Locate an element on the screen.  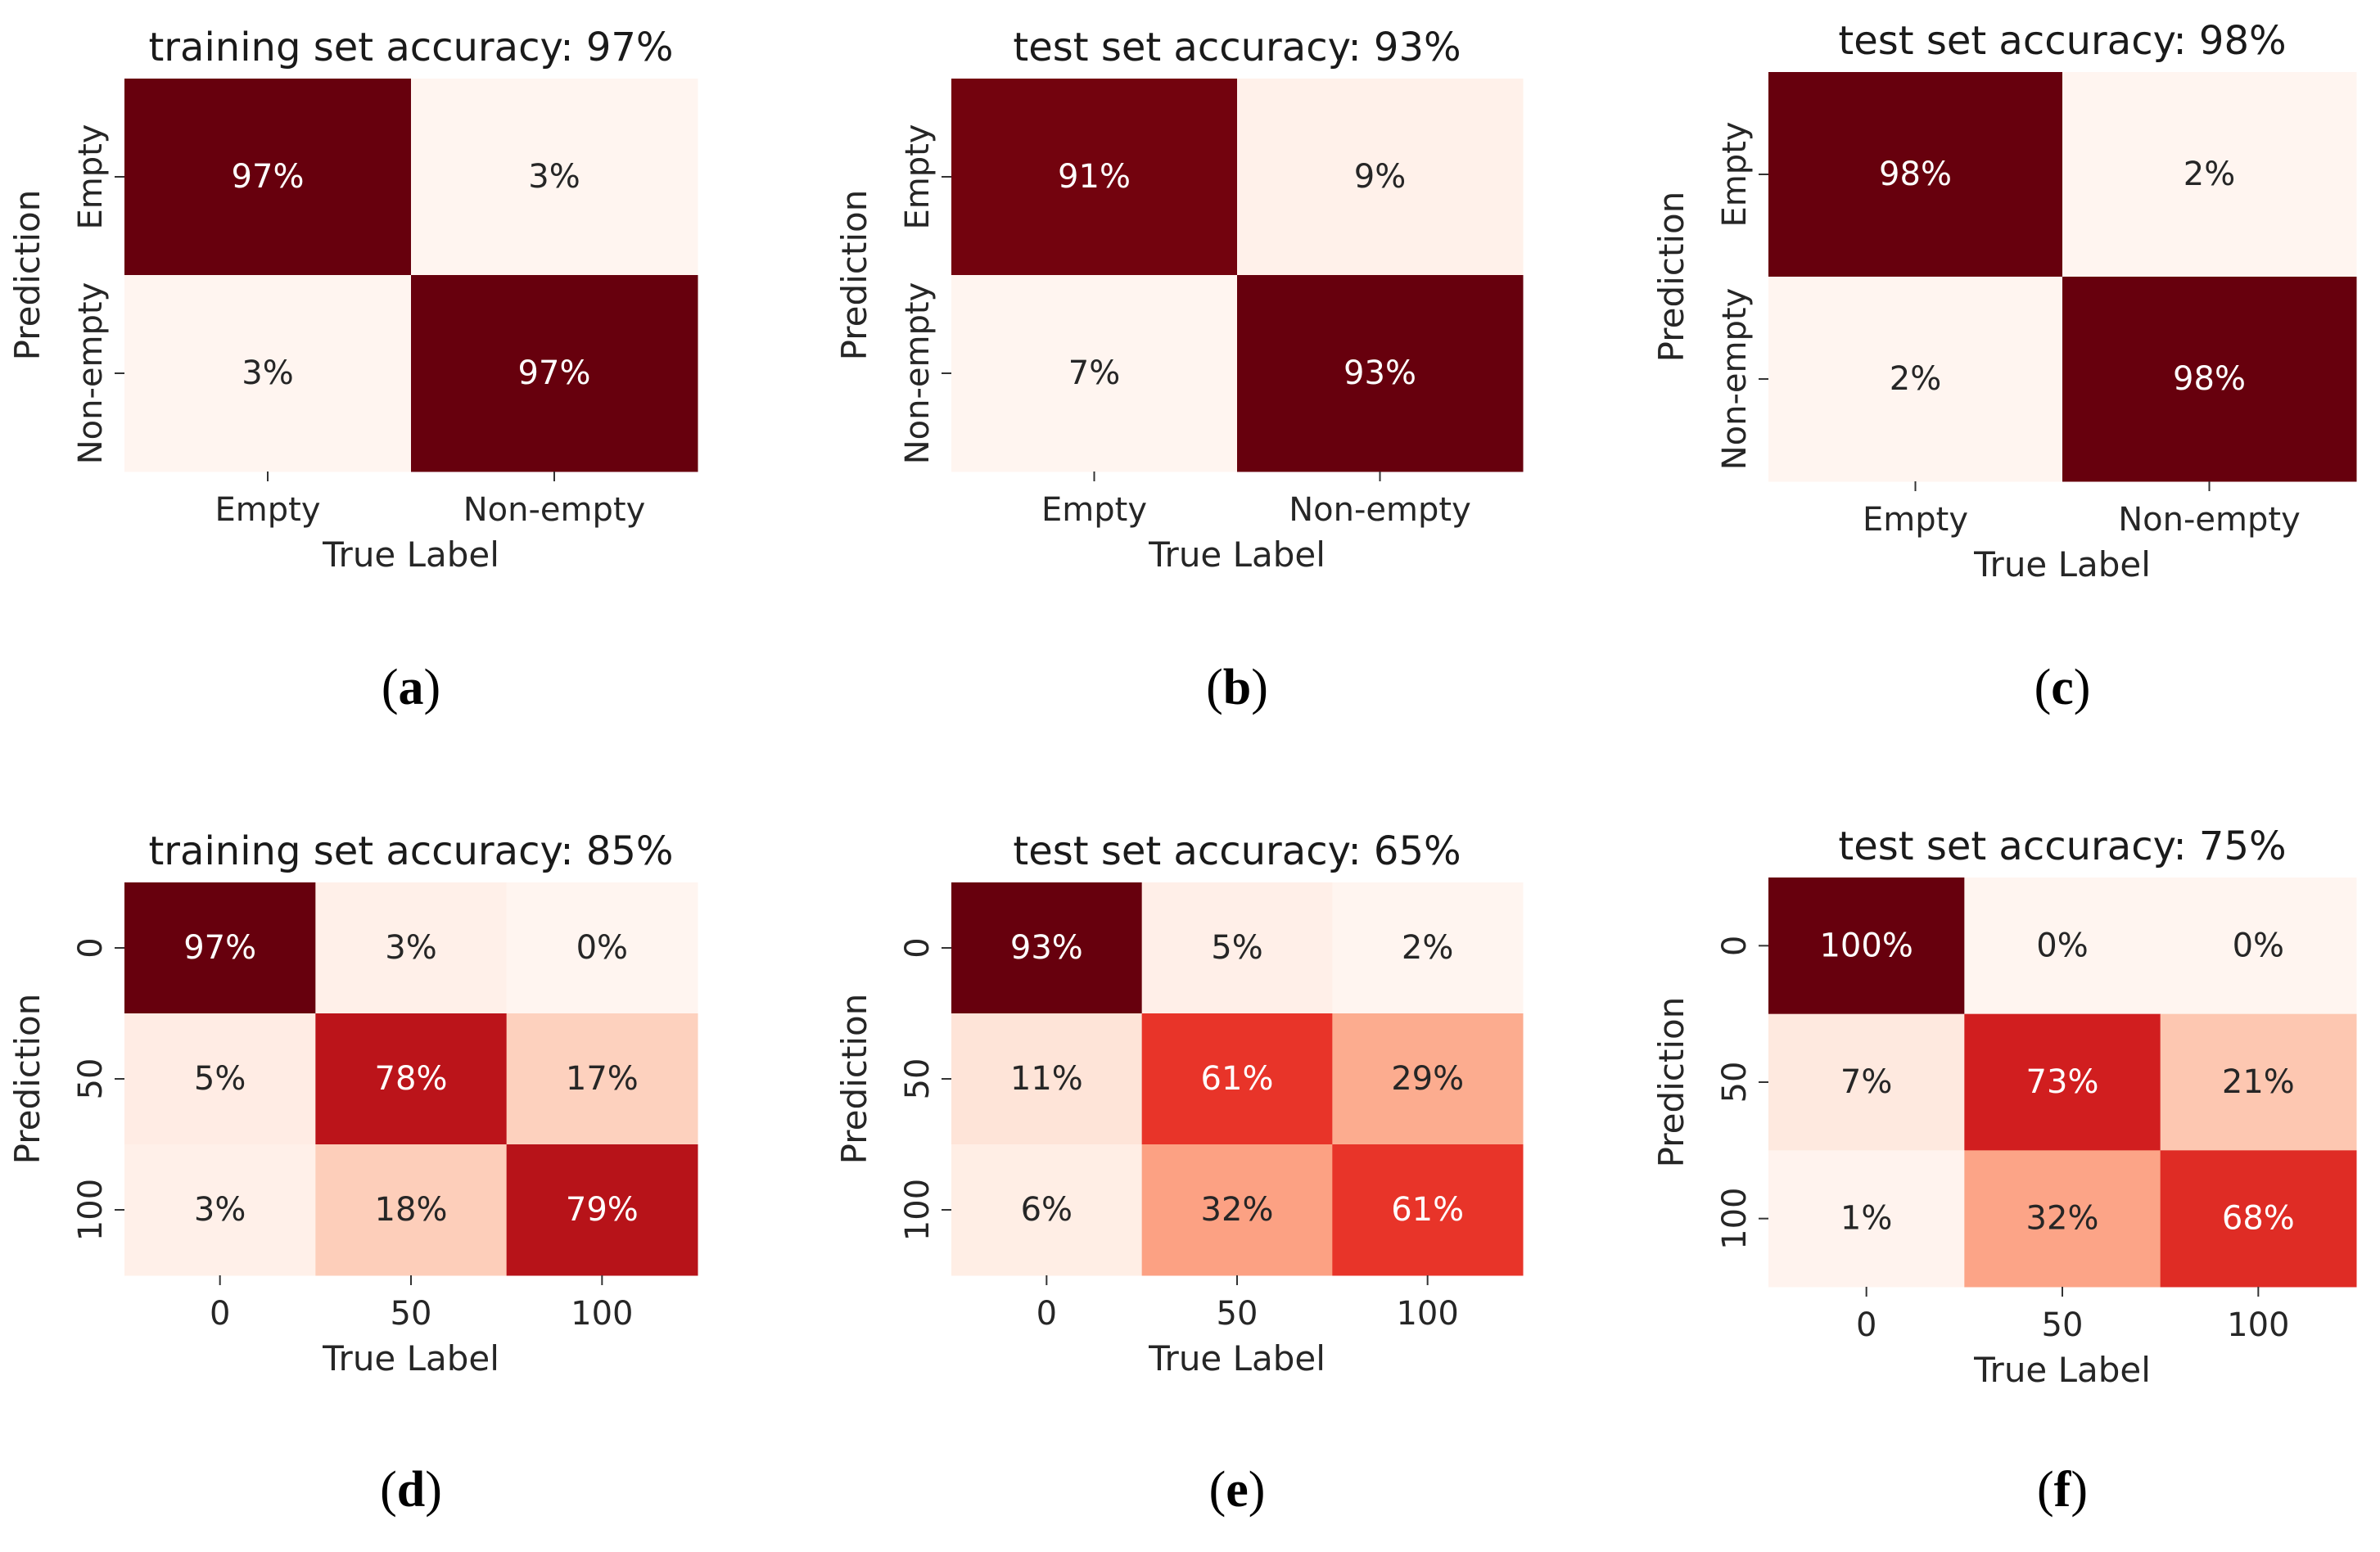
panel-caption: (f) is located at coordinates (2062, 1490).